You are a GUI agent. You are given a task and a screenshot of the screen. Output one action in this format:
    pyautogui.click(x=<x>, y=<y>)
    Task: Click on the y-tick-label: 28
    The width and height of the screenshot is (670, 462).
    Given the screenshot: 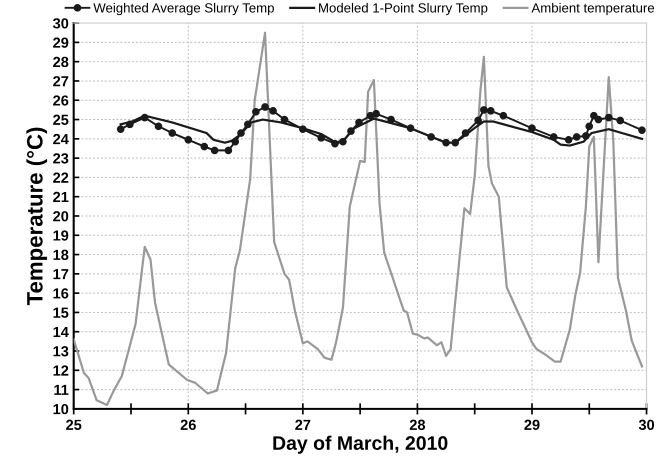 What is the action you would take?
    pyautogui.click(x=60, y=62)
    